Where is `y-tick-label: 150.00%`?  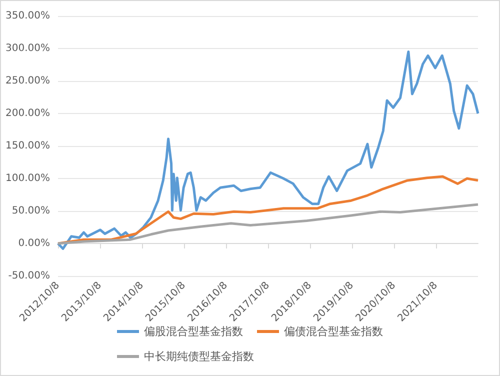 y-tick-label: 150.00% is located at coordinates (28, 146).